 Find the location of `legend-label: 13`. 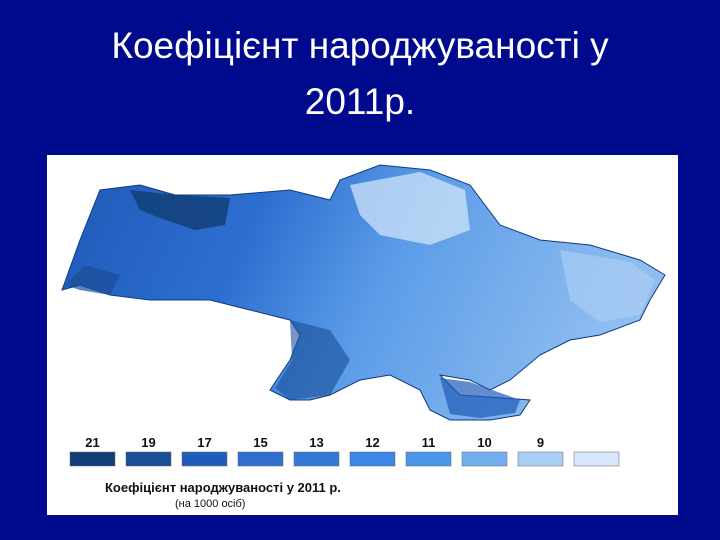

legend-label: 13 is located at coordinates (316, 442).